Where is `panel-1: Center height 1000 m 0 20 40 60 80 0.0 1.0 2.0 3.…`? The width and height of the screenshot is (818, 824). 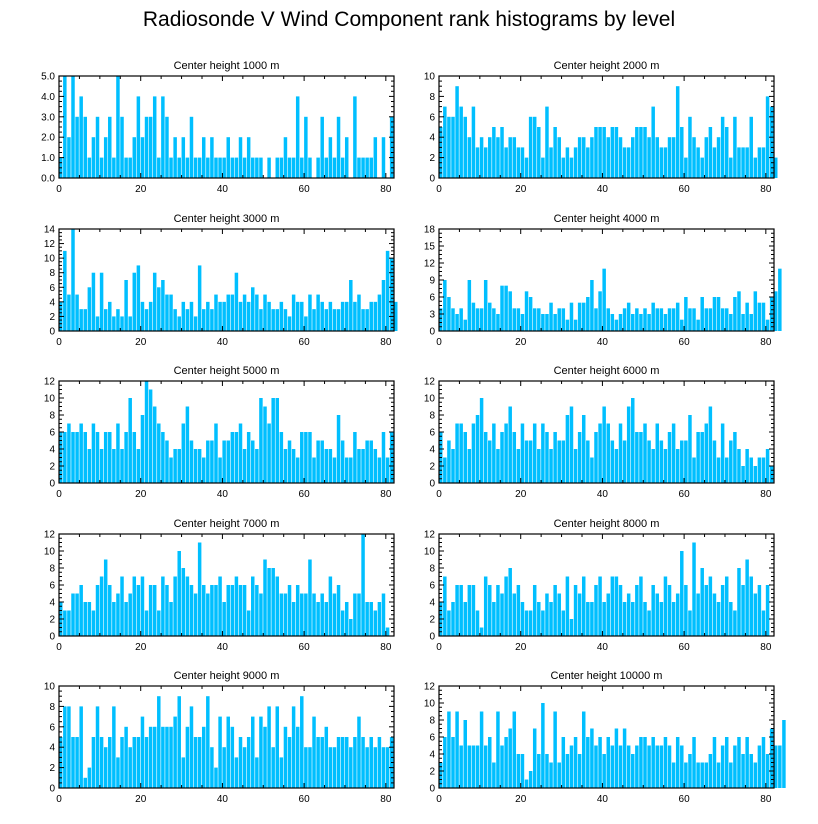
panel-1: Center height 1000 m 0 20 40 60 80 0.0 1.0 2.0 3.… is located at coordinates (218, 127).